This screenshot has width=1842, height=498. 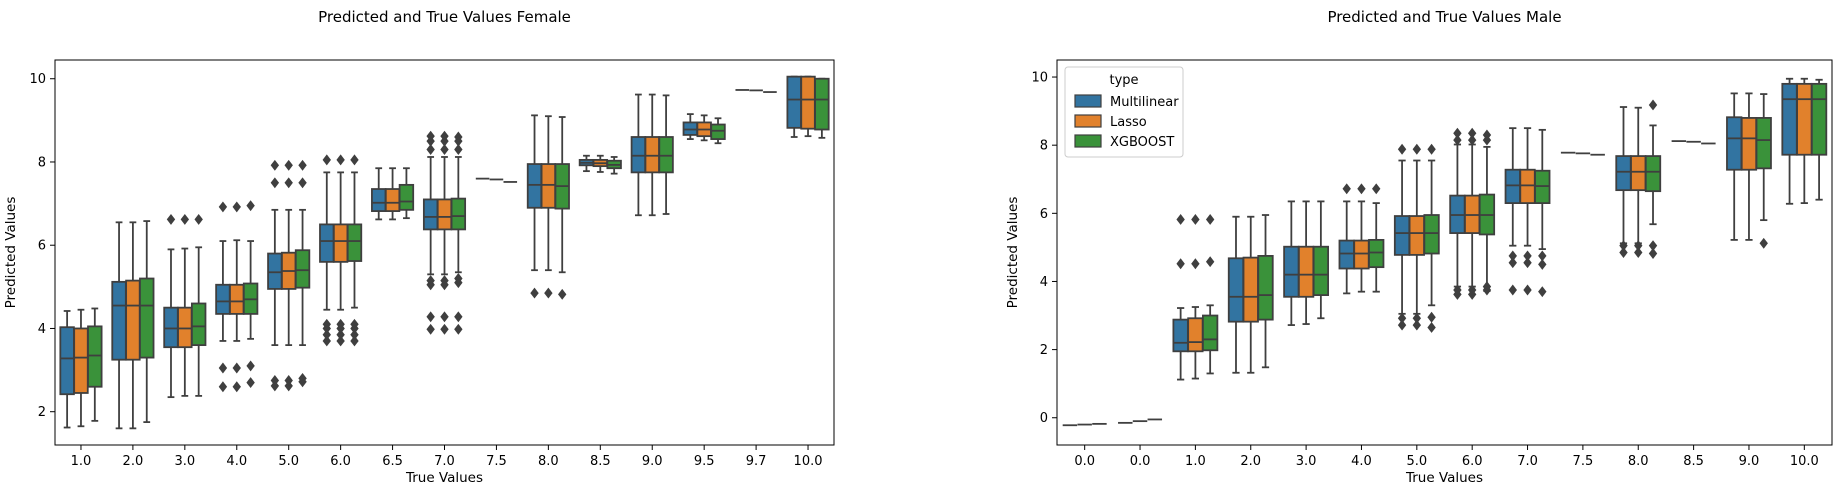 What do you see at coordinates (1044, 418) in the screenshot?
I see `y-tick-label: 0` at bounding box center [1044, 418].